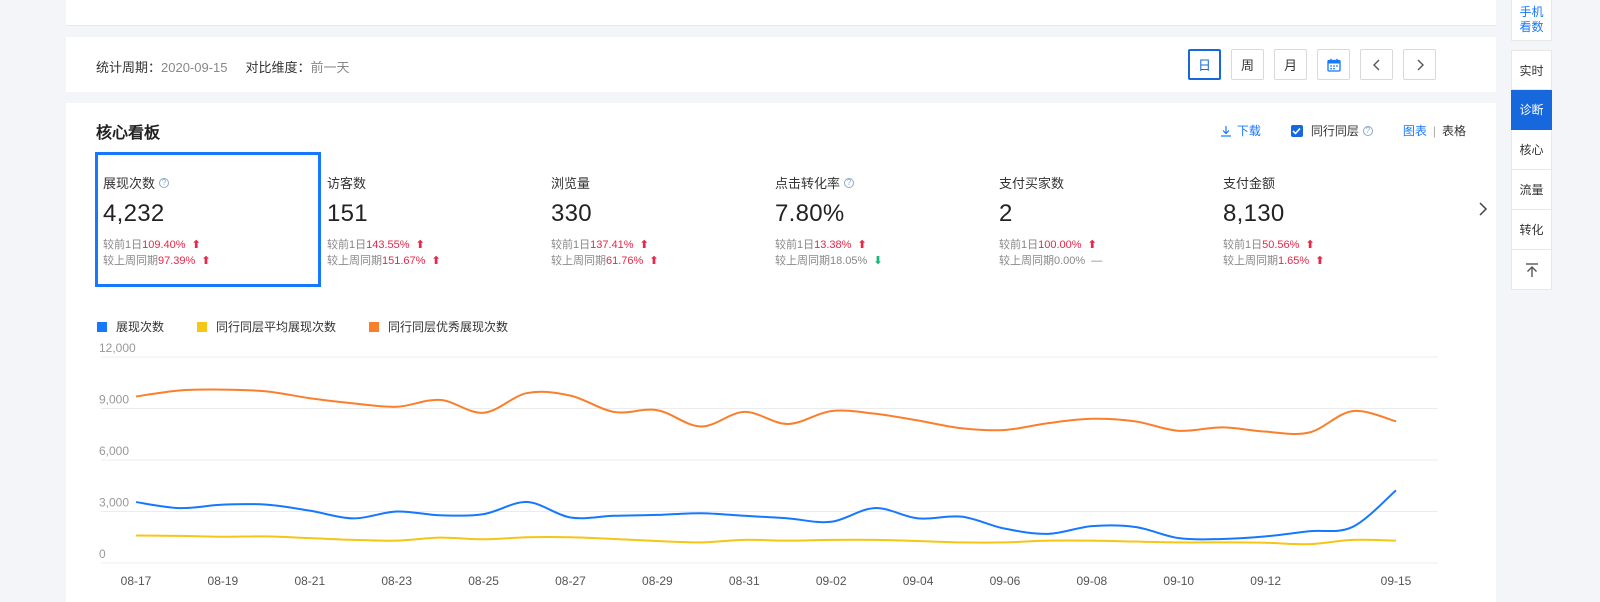  Describe the element at coordinates (134, 213) in the screenshot. I see `metric-value: 4,232` at that location.